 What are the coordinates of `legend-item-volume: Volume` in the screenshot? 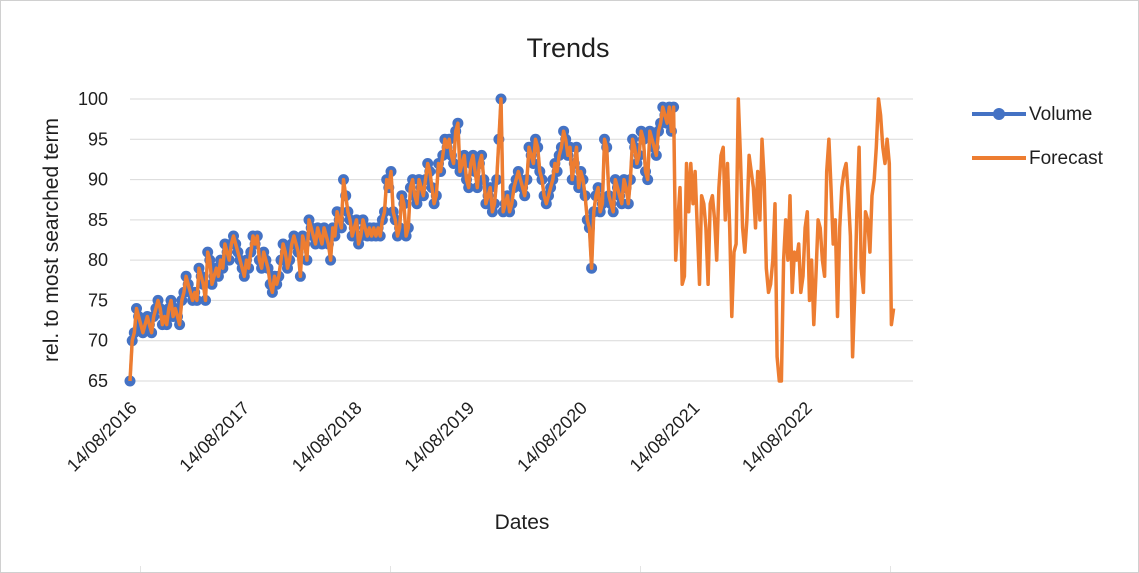 It's located at (1032, 114).